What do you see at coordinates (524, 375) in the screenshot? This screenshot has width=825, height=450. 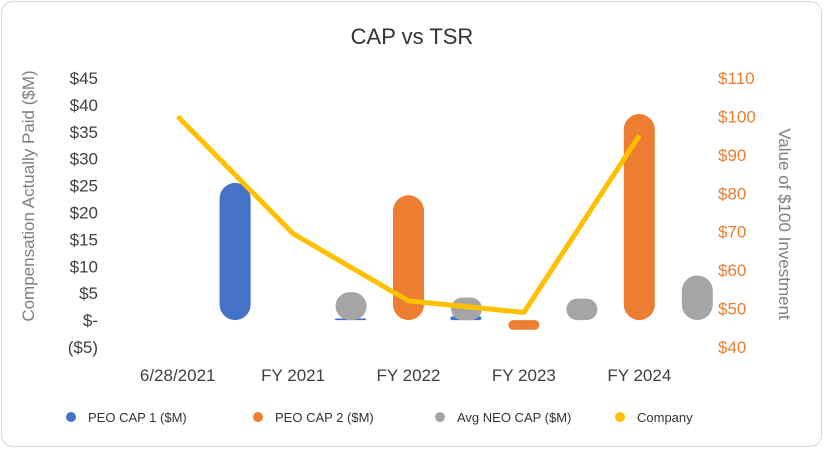 I see `x-tick-label: FY 2023` at bounding box center [524, 375].